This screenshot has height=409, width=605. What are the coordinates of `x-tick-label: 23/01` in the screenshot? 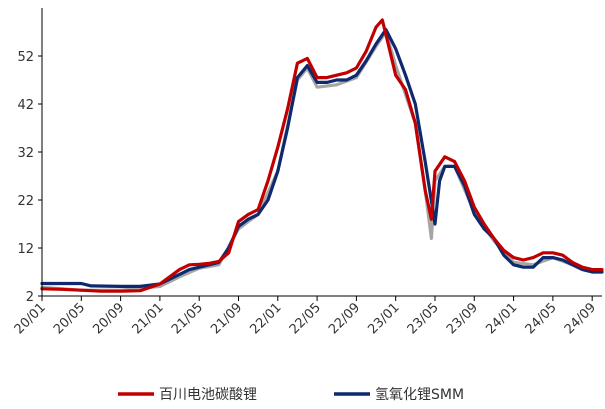 It's located at (383, 318).